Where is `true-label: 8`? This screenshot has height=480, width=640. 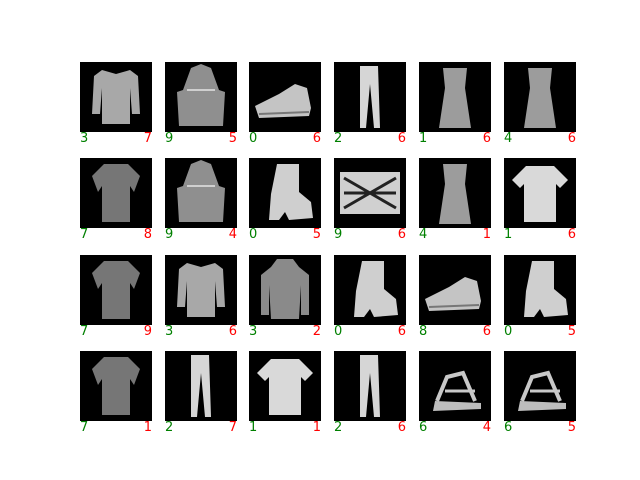 true-label: 8 is located at coordinates (423, 331).